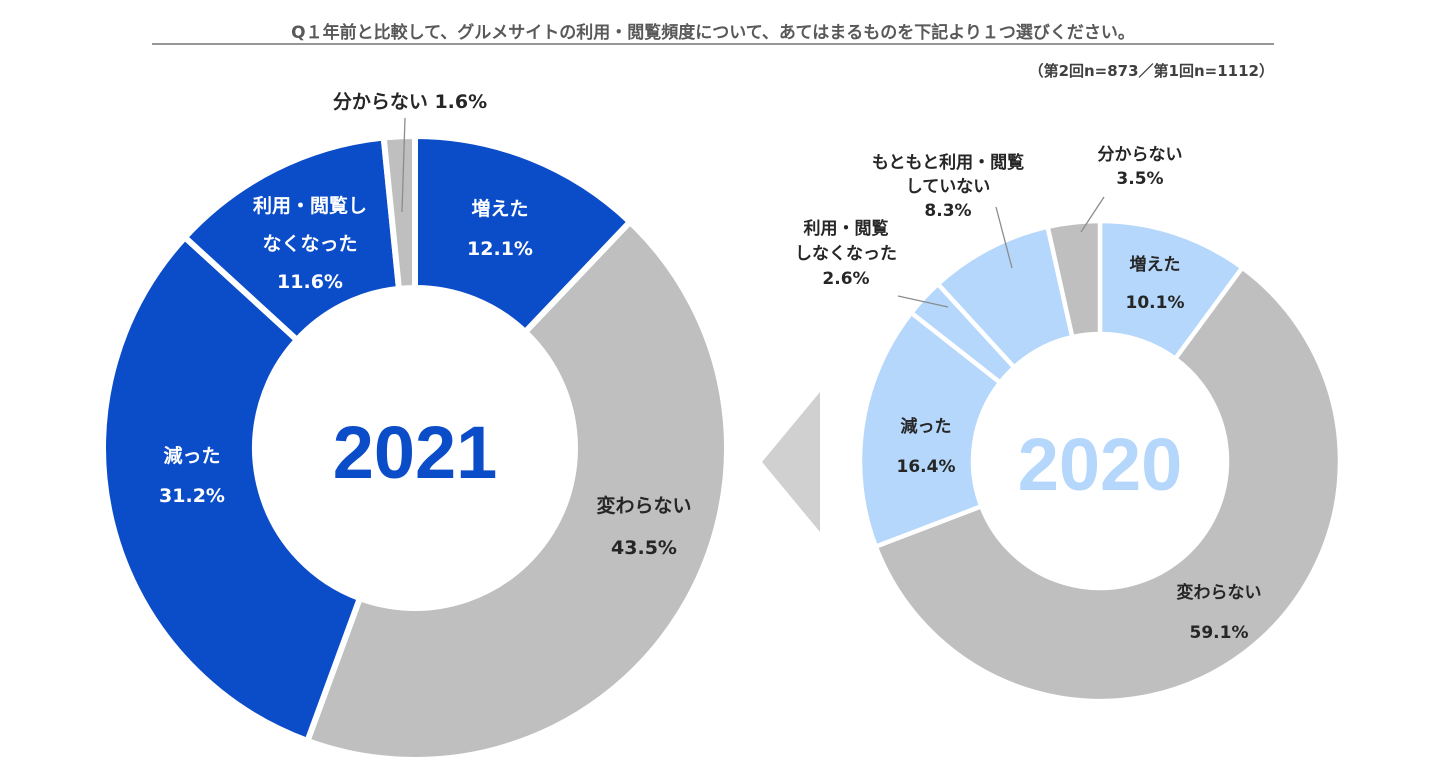 The height and width of the screenshot is (772, 1440). I want to click on slice-label-2021-1-1: 43.5%, so click(644, 548).